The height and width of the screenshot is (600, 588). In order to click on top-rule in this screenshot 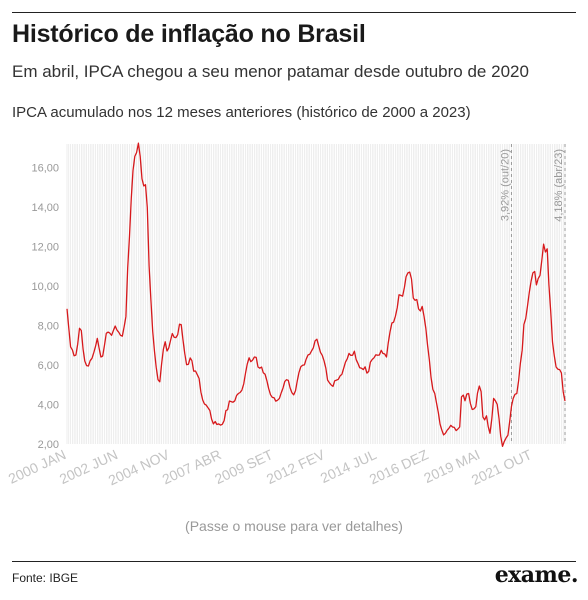, I will do `click(294, 12)`.